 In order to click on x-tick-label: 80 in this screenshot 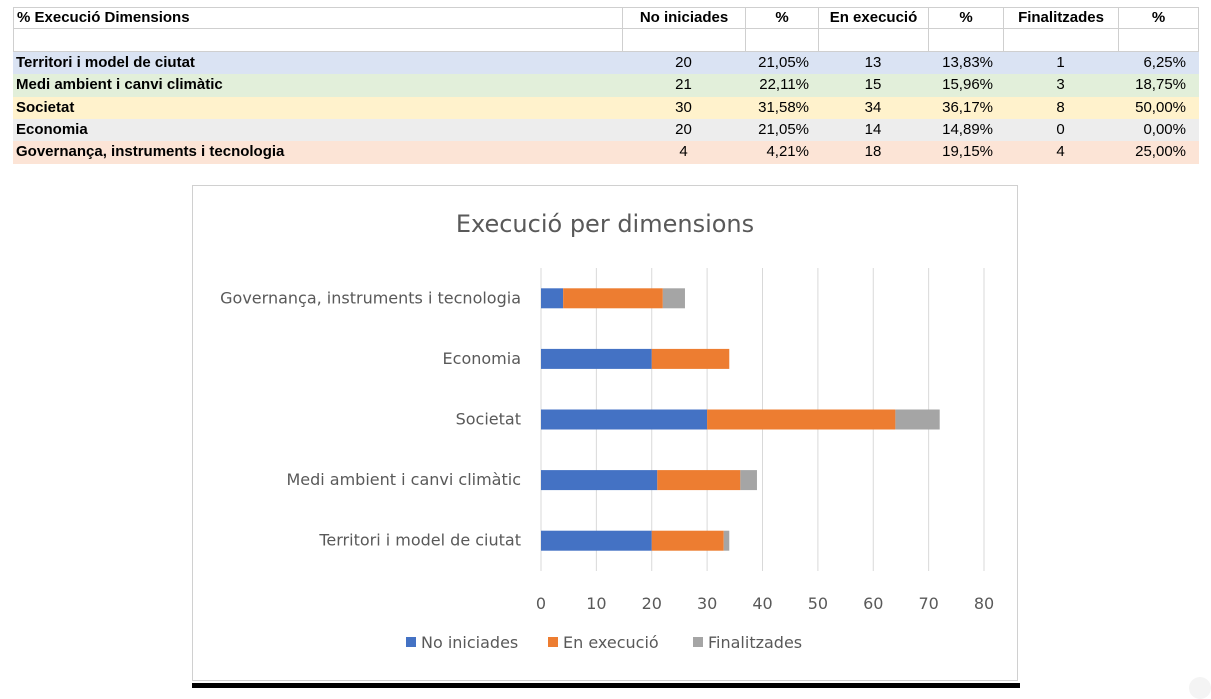, I will do `click(984, 603)`.